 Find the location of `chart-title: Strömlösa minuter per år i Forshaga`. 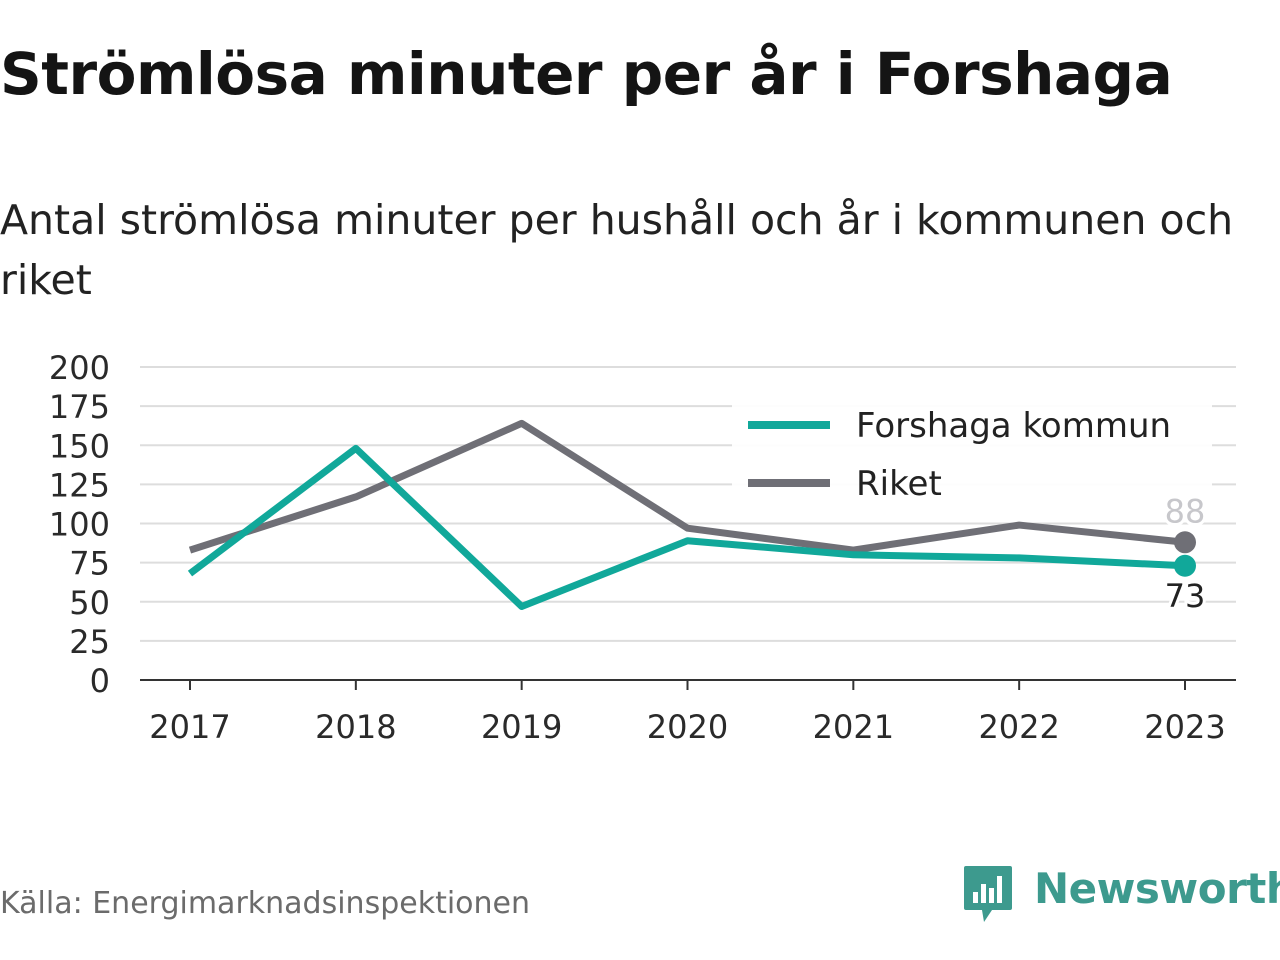

chart-title: Strömlösa minuter per år i Forshaga is located at coordinates (586, 74).